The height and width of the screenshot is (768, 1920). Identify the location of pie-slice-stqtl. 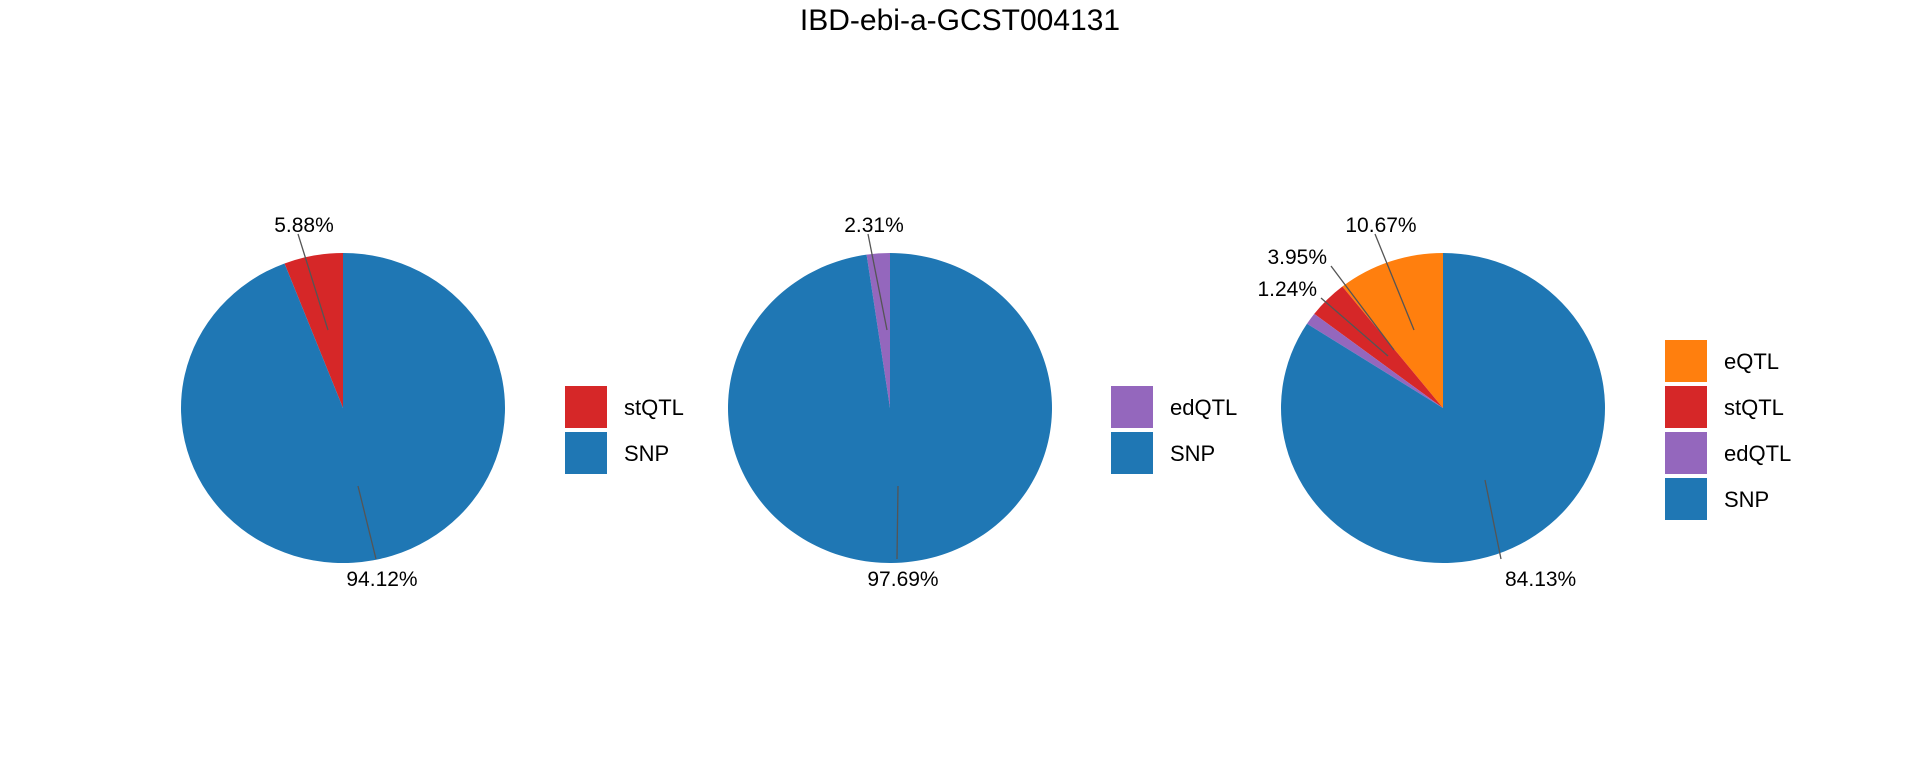
(313, 330).